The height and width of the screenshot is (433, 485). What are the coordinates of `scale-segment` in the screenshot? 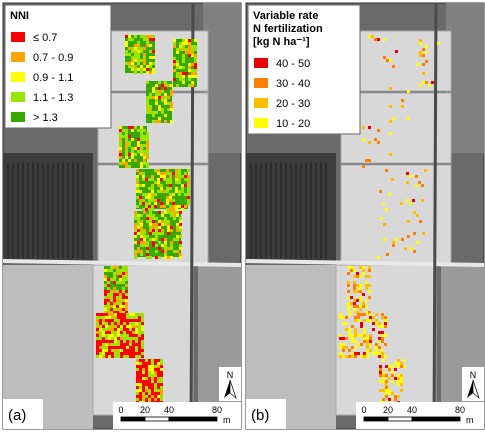 It's located at (193, 419).